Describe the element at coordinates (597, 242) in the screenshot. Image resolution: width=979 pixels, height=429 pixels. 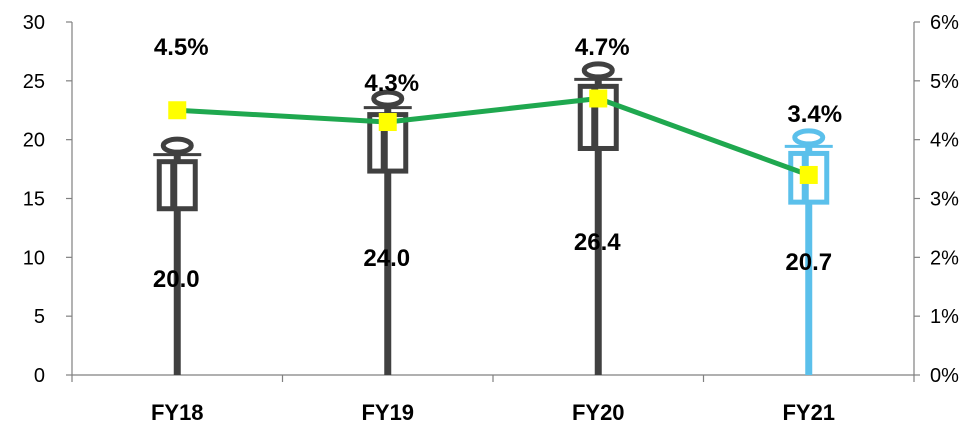
I see `bar-value-label: 26.4` at that location.